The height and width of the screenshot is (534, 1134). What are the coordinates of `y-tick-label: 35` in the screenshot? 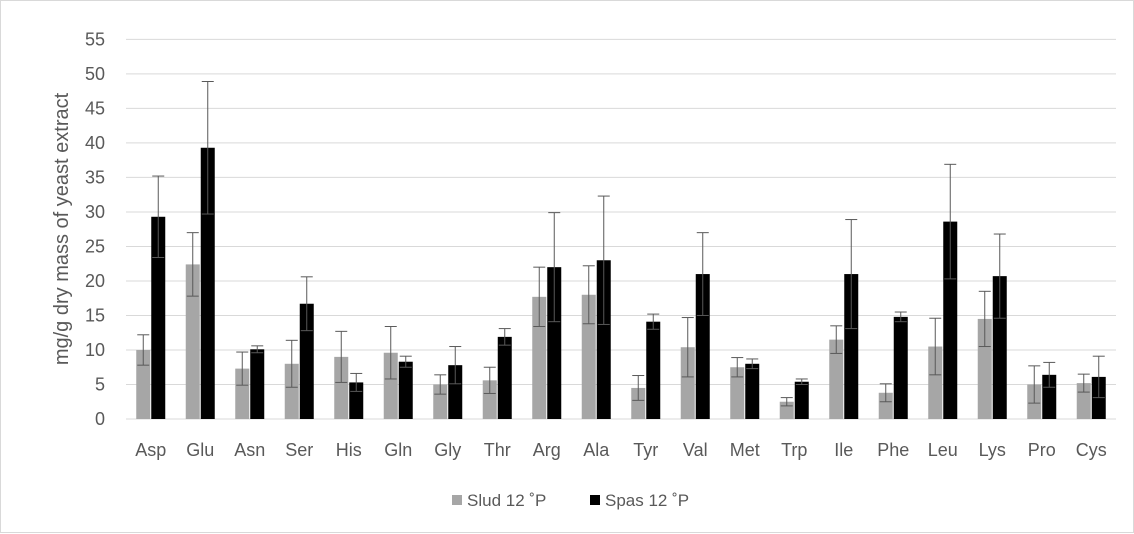 It's located at (95, 177).